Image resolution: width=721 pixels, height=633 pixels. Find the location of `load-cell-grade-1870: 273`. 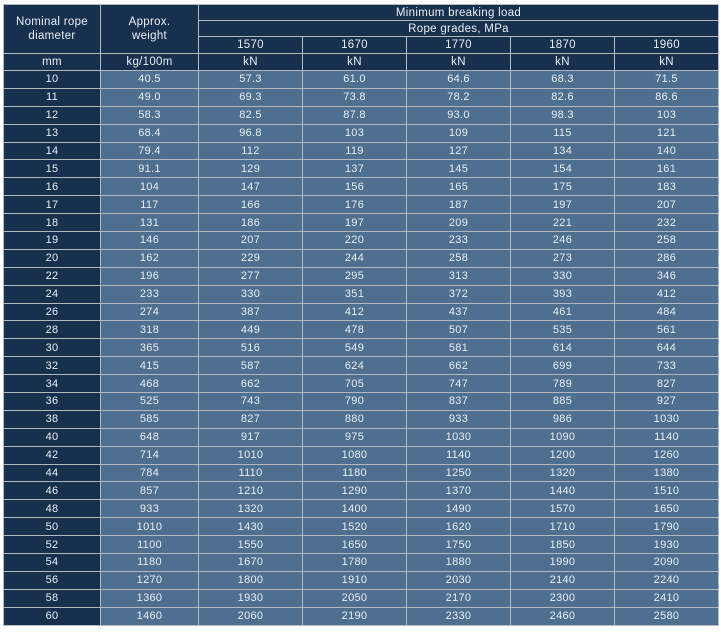

load-cell-grade-1870: 273 is located at coordinates (562, 258).